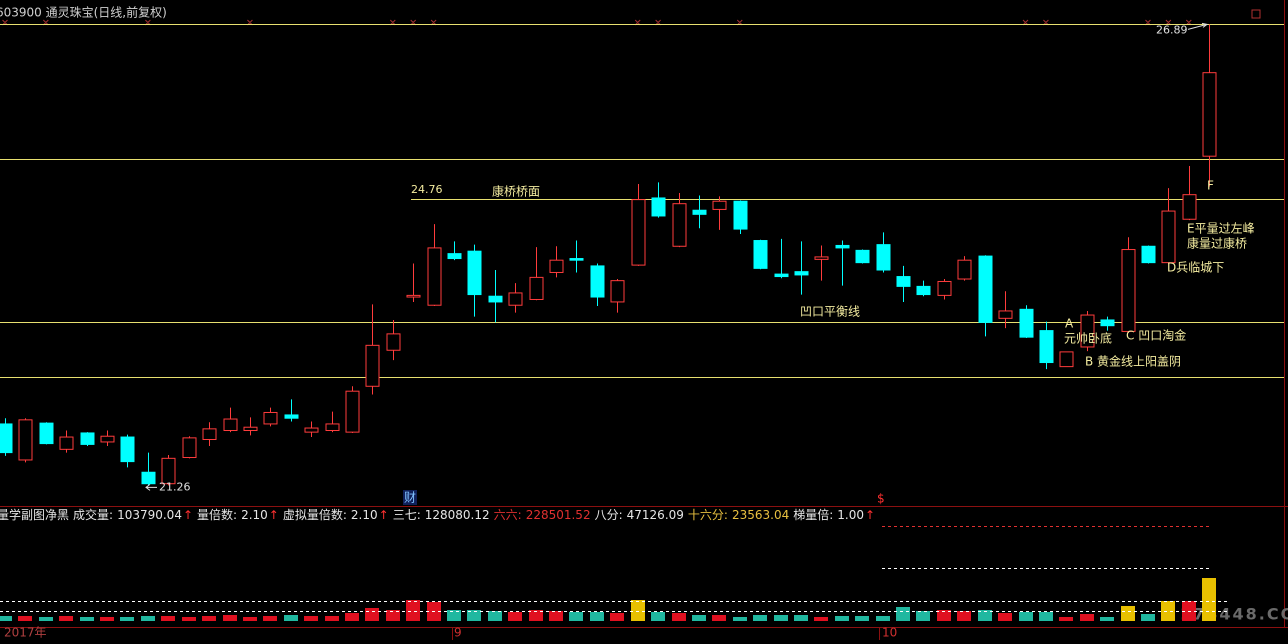 The width and height of the screenshot is (1288, 644). Describe the element at coordinates (1198, 26) in the screenshot. I see `high-arrow` at that location.